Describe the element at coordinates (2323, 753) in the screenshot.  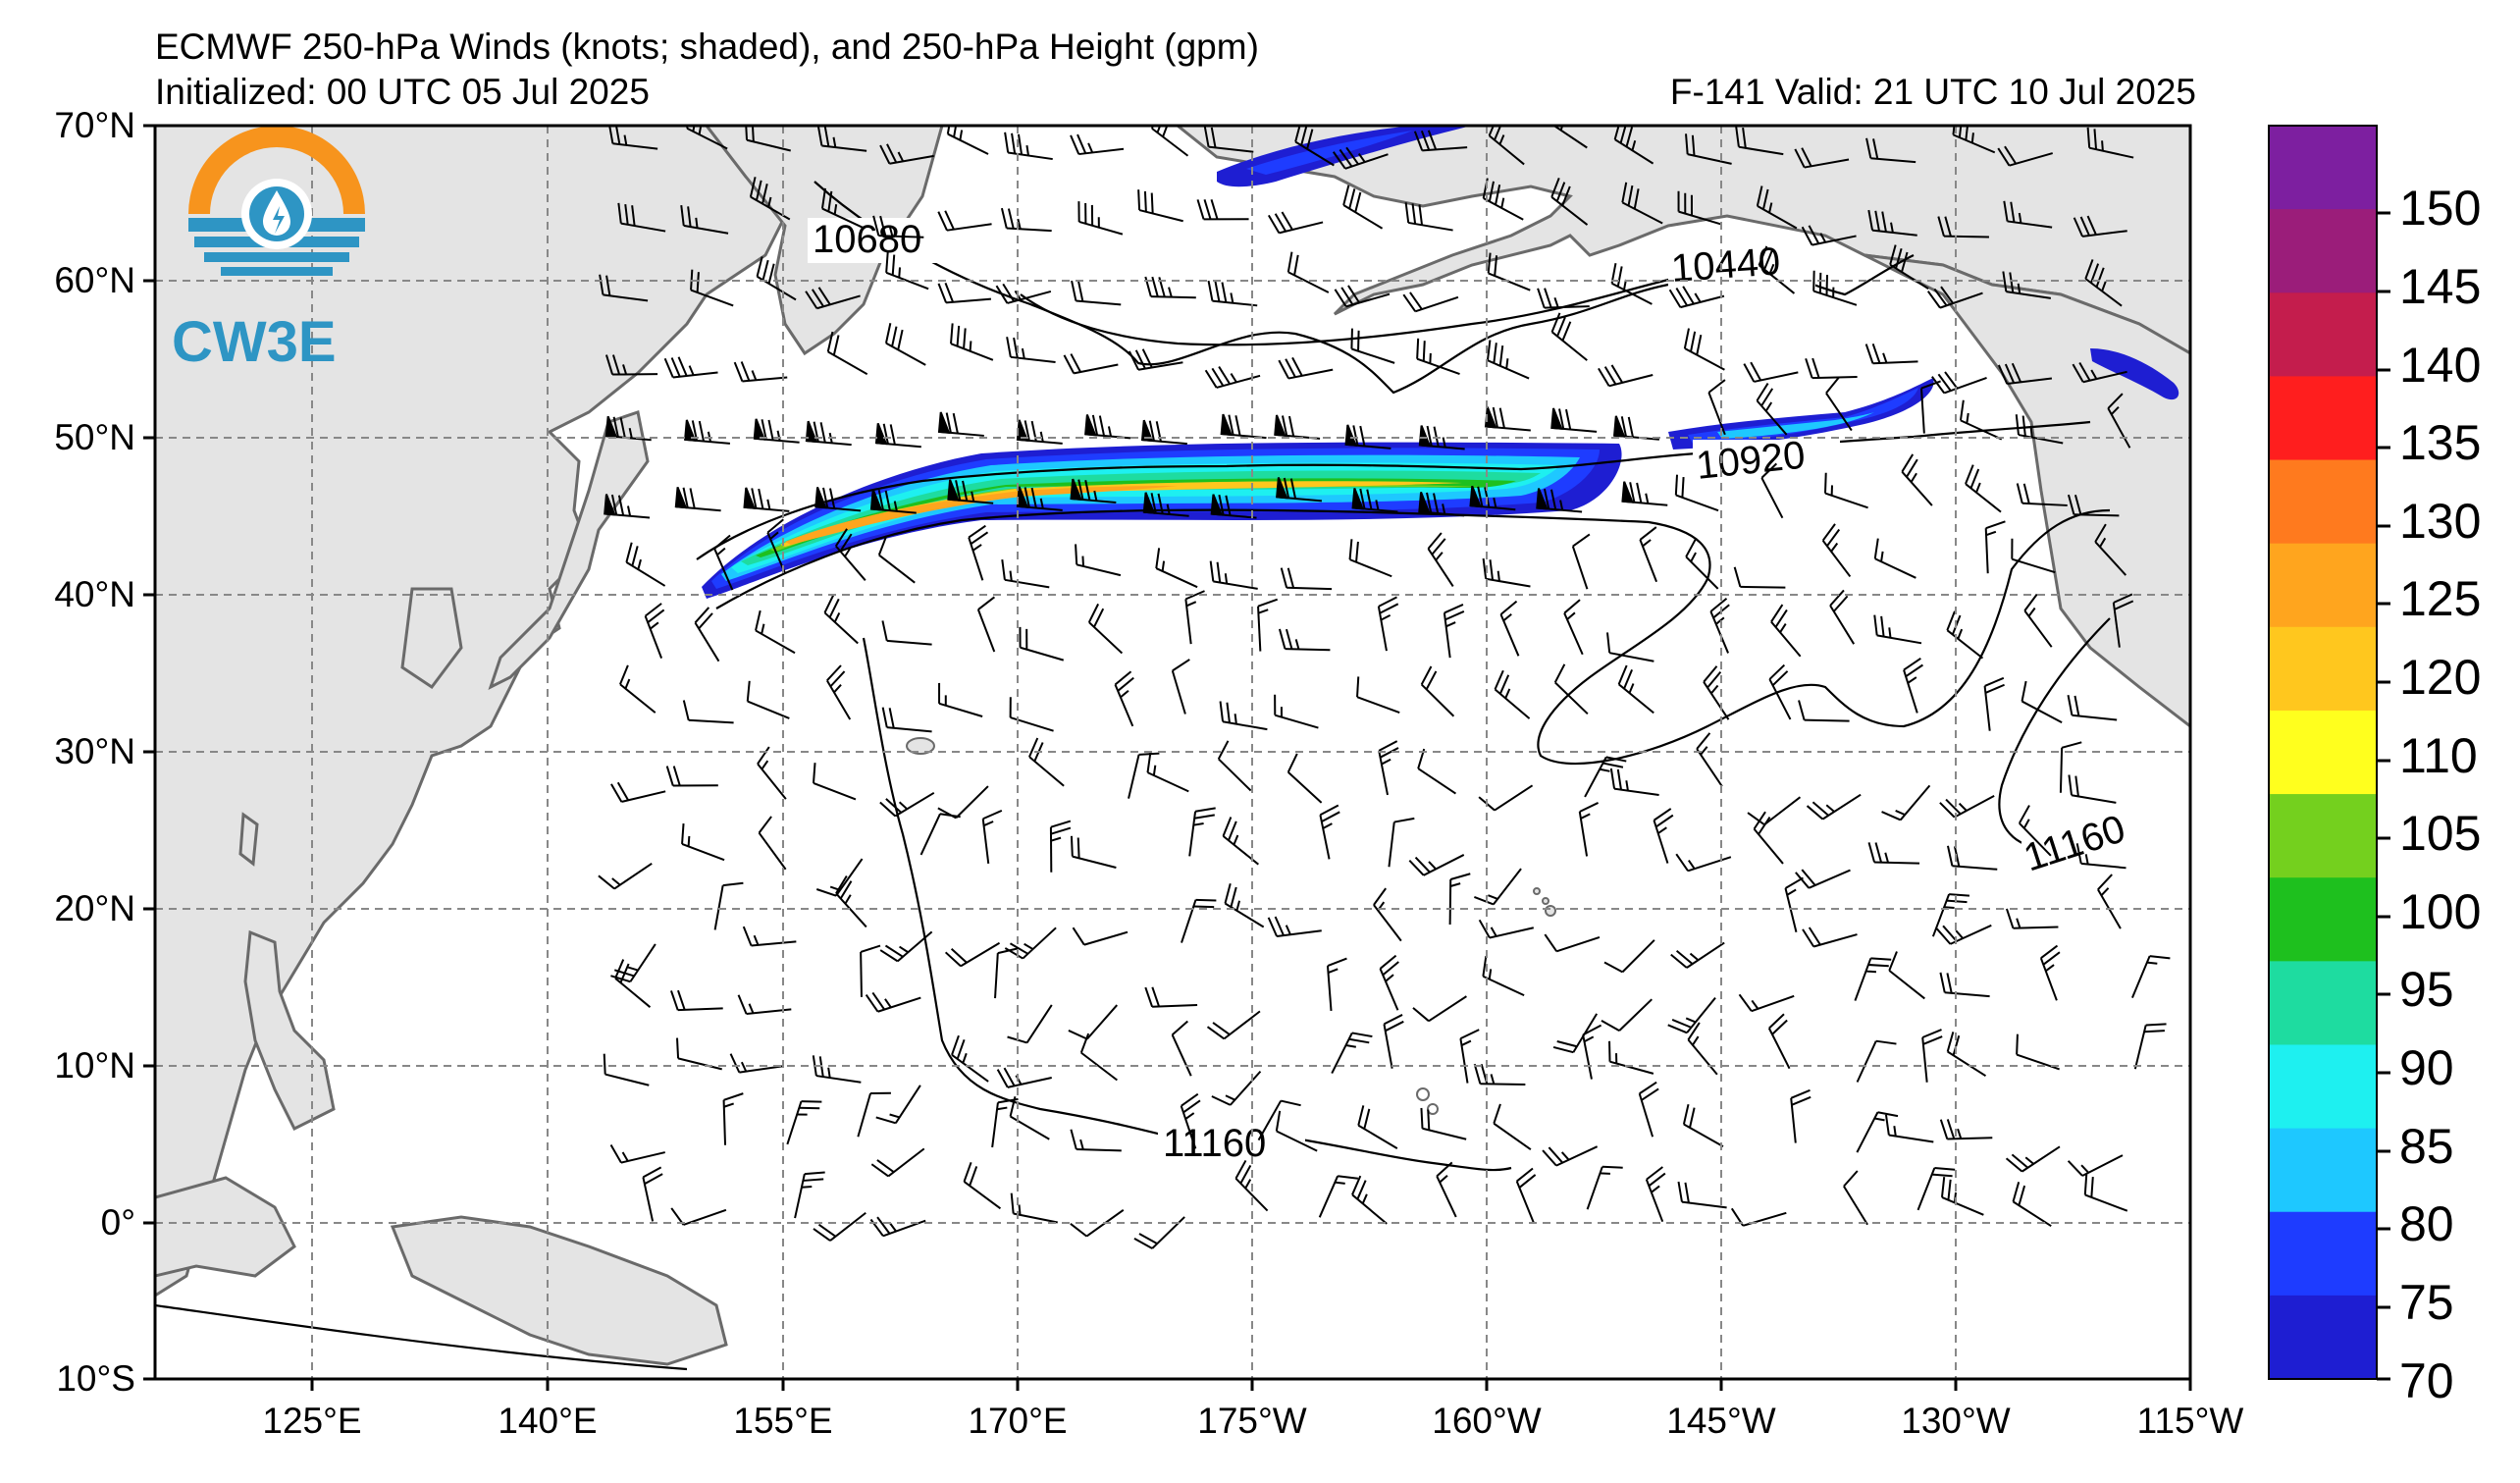
I see `colorbar-frame` at that location.